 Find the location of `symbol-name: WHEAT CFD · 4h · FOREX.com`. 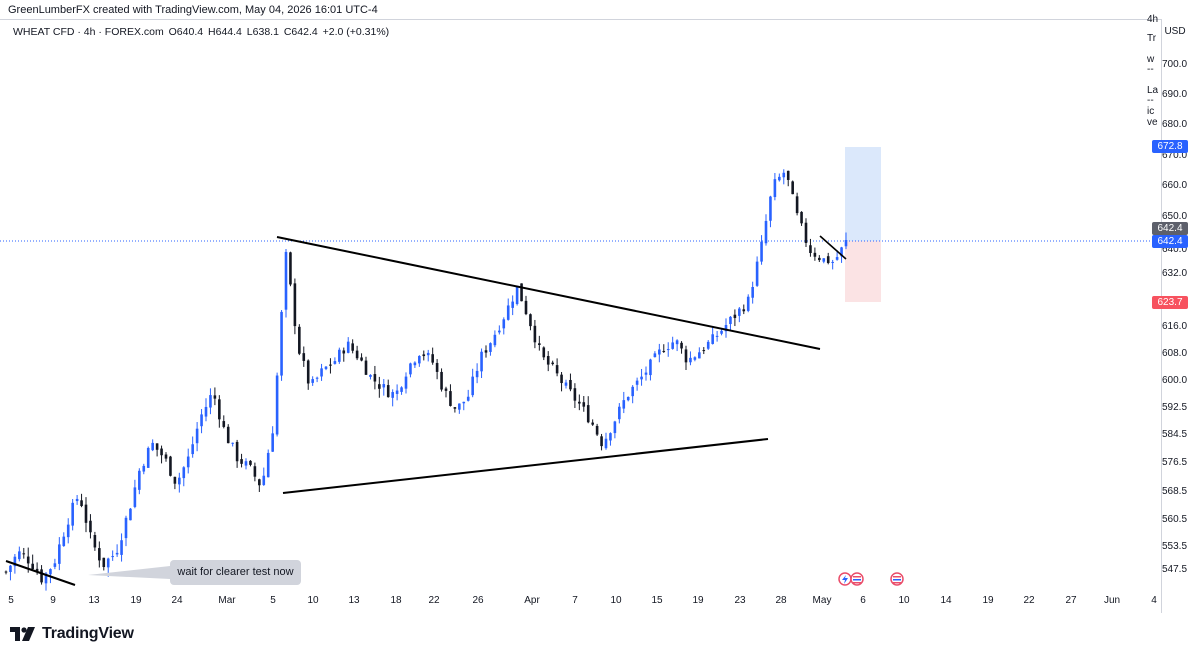

symbol-name: WHEAT CFD · 4h · FOREX.com is located at coordinates (88, 32).